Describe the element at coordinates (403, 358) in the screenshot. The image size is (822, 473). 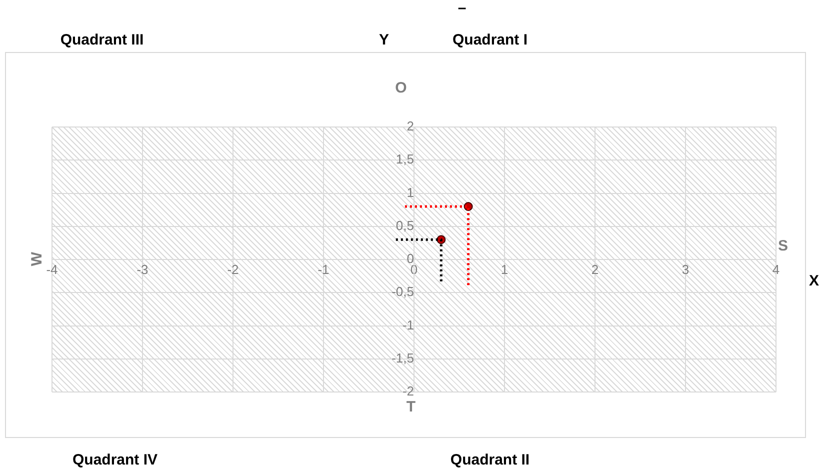
I see `y-tick-label: -1,5` at that location.